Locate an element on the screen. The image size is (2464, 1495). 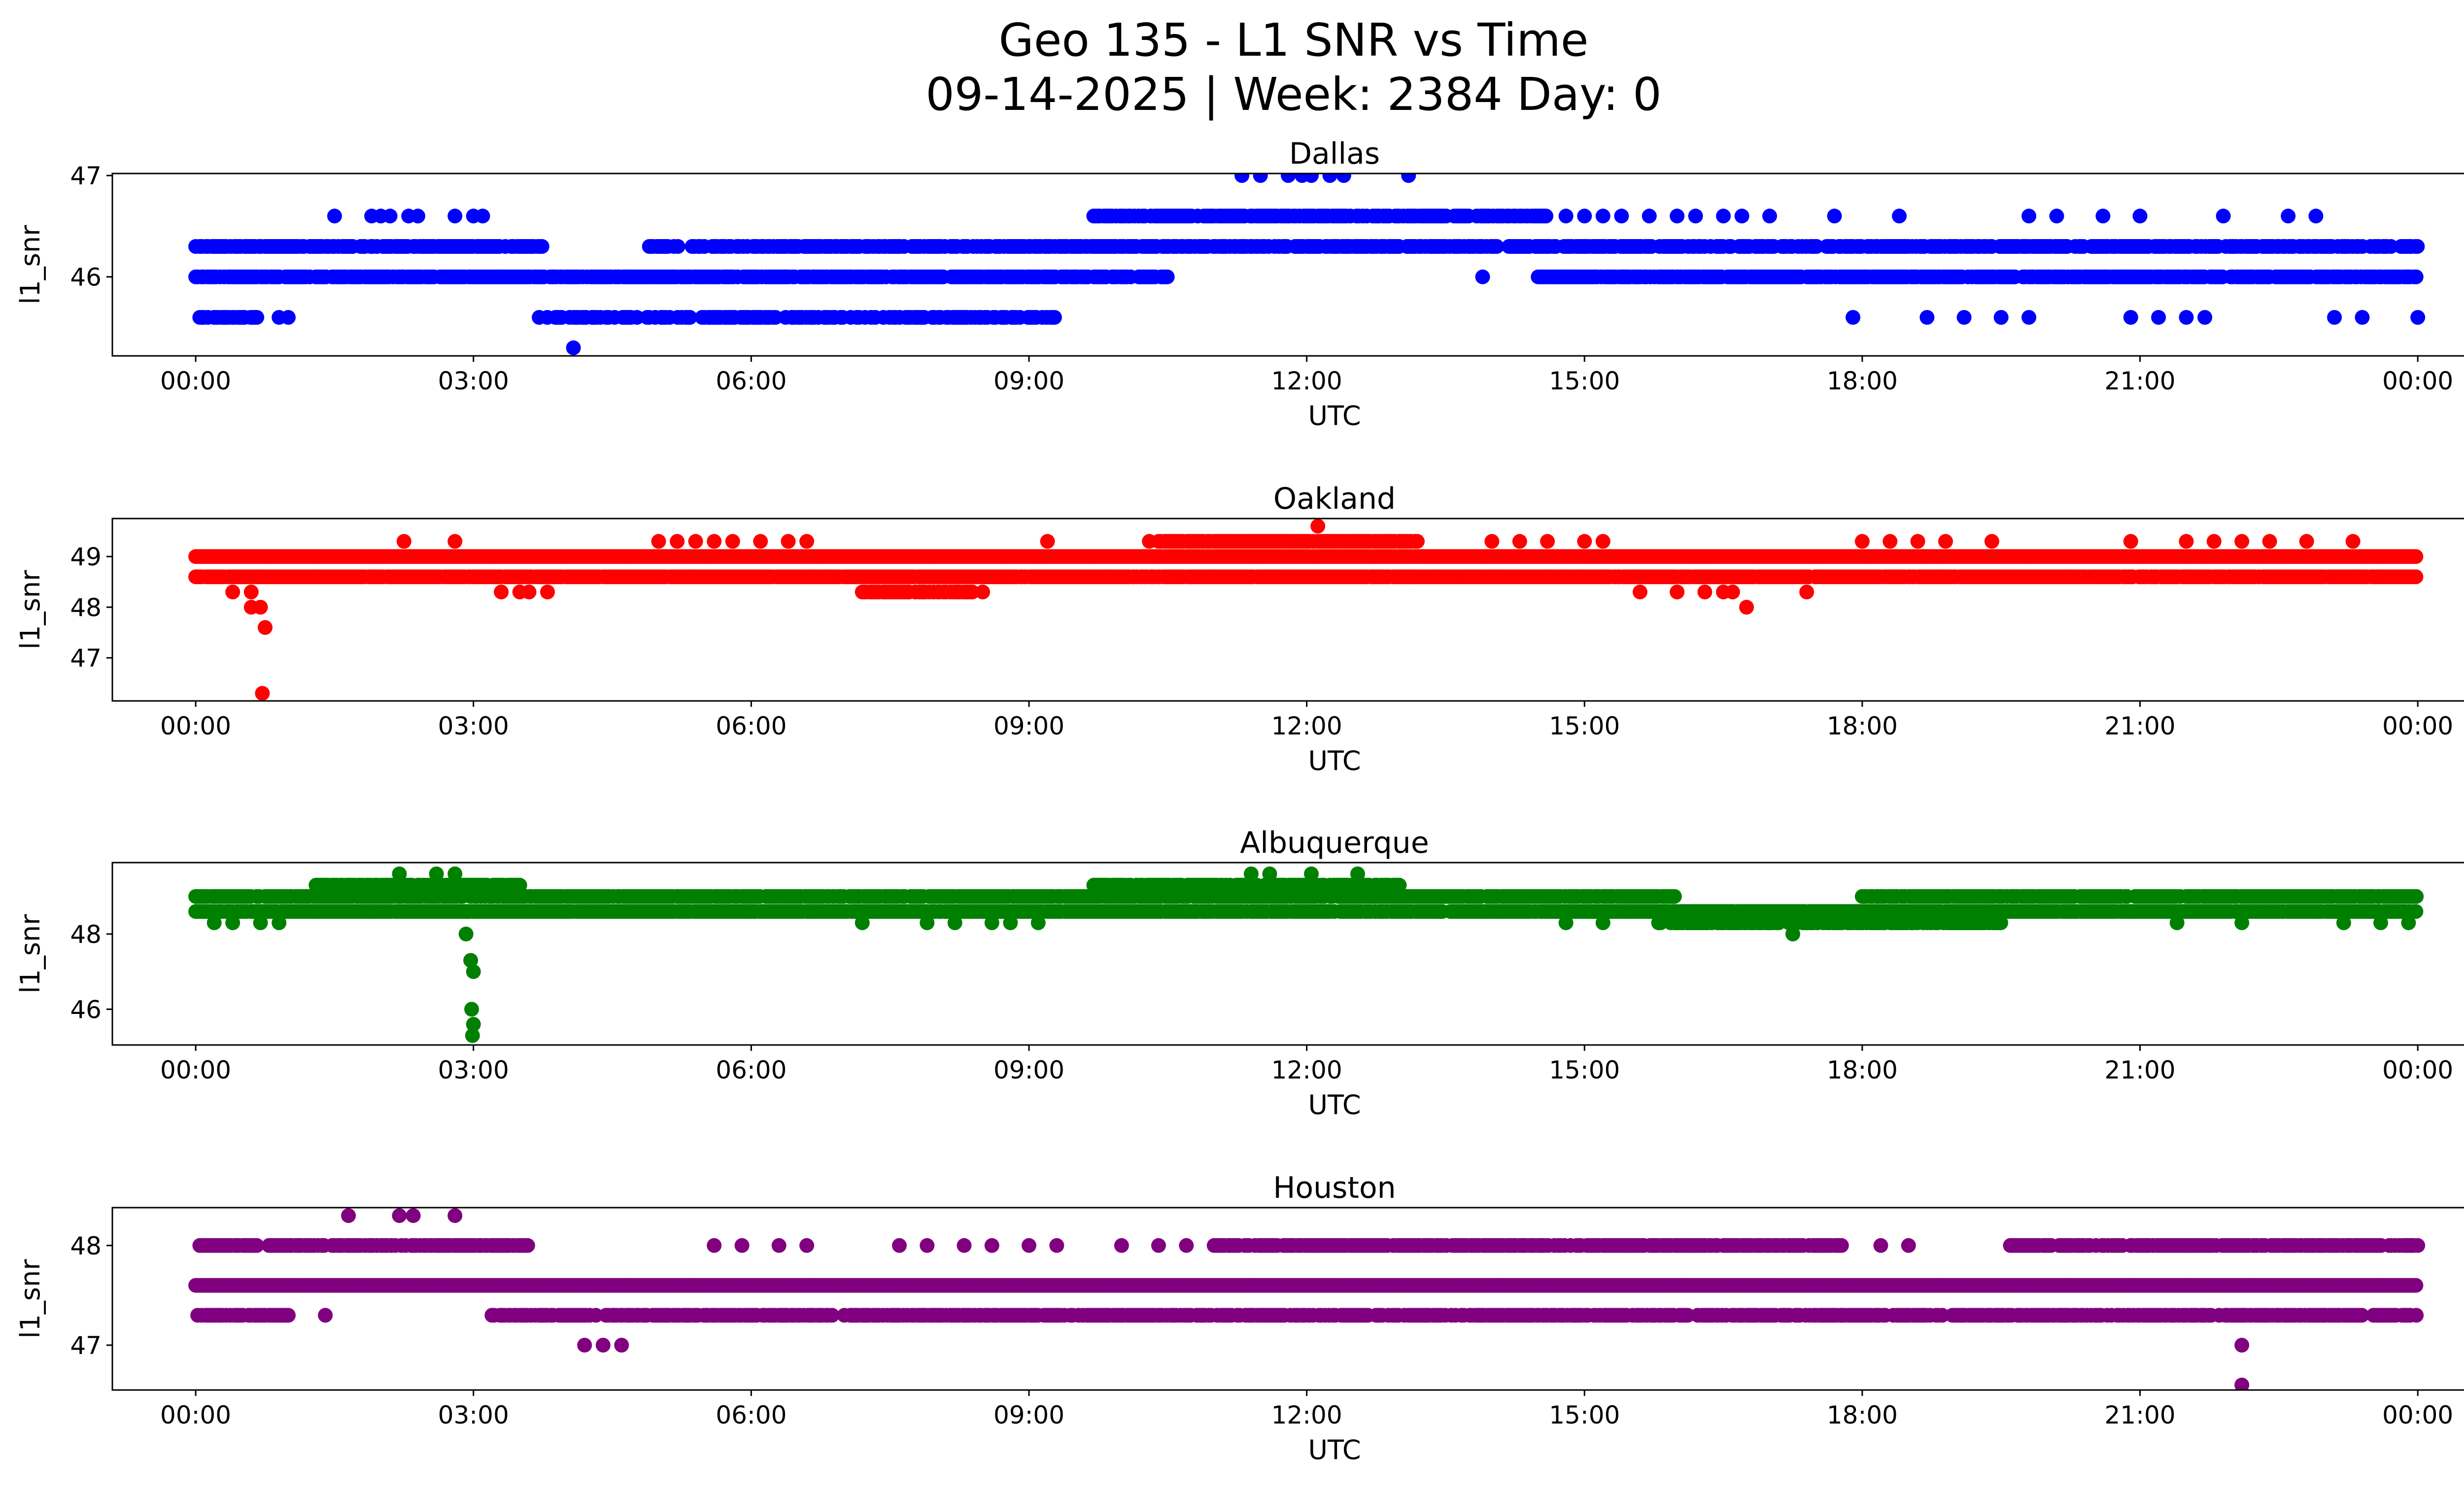
dallas-x-tick-label: 12:00 is located at coordinates (1306, 381).